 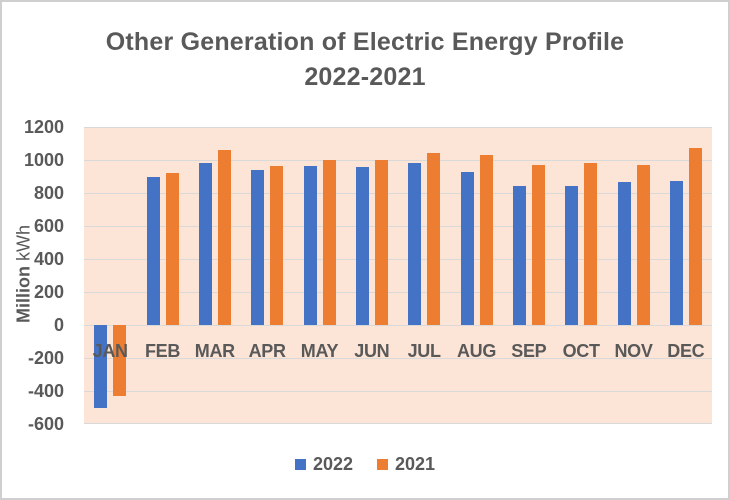 I want to click on y-tick-label: 1200, so click(x=43, y=127).